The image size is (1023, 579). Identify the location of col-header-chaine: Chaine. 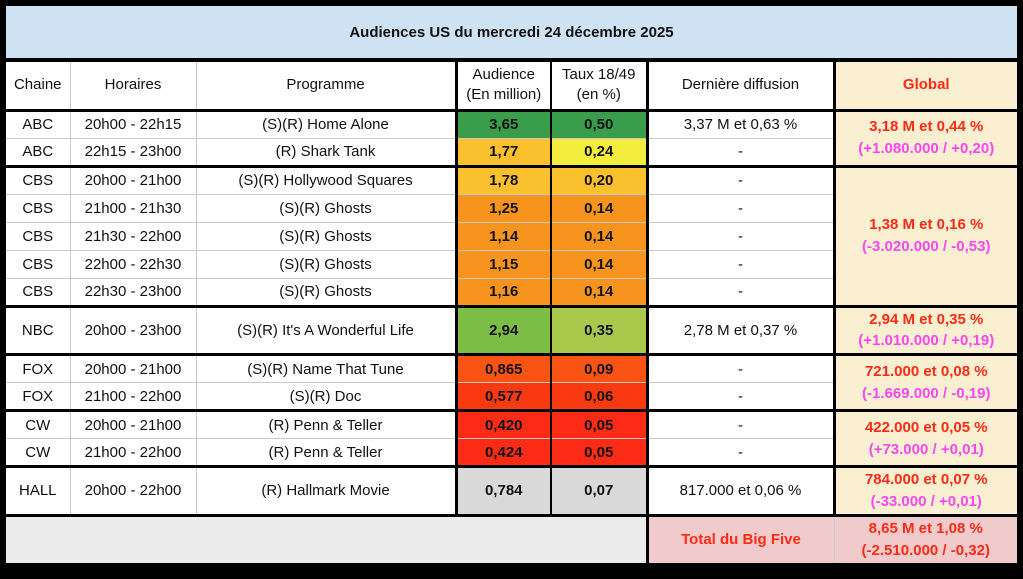
(38, 87).